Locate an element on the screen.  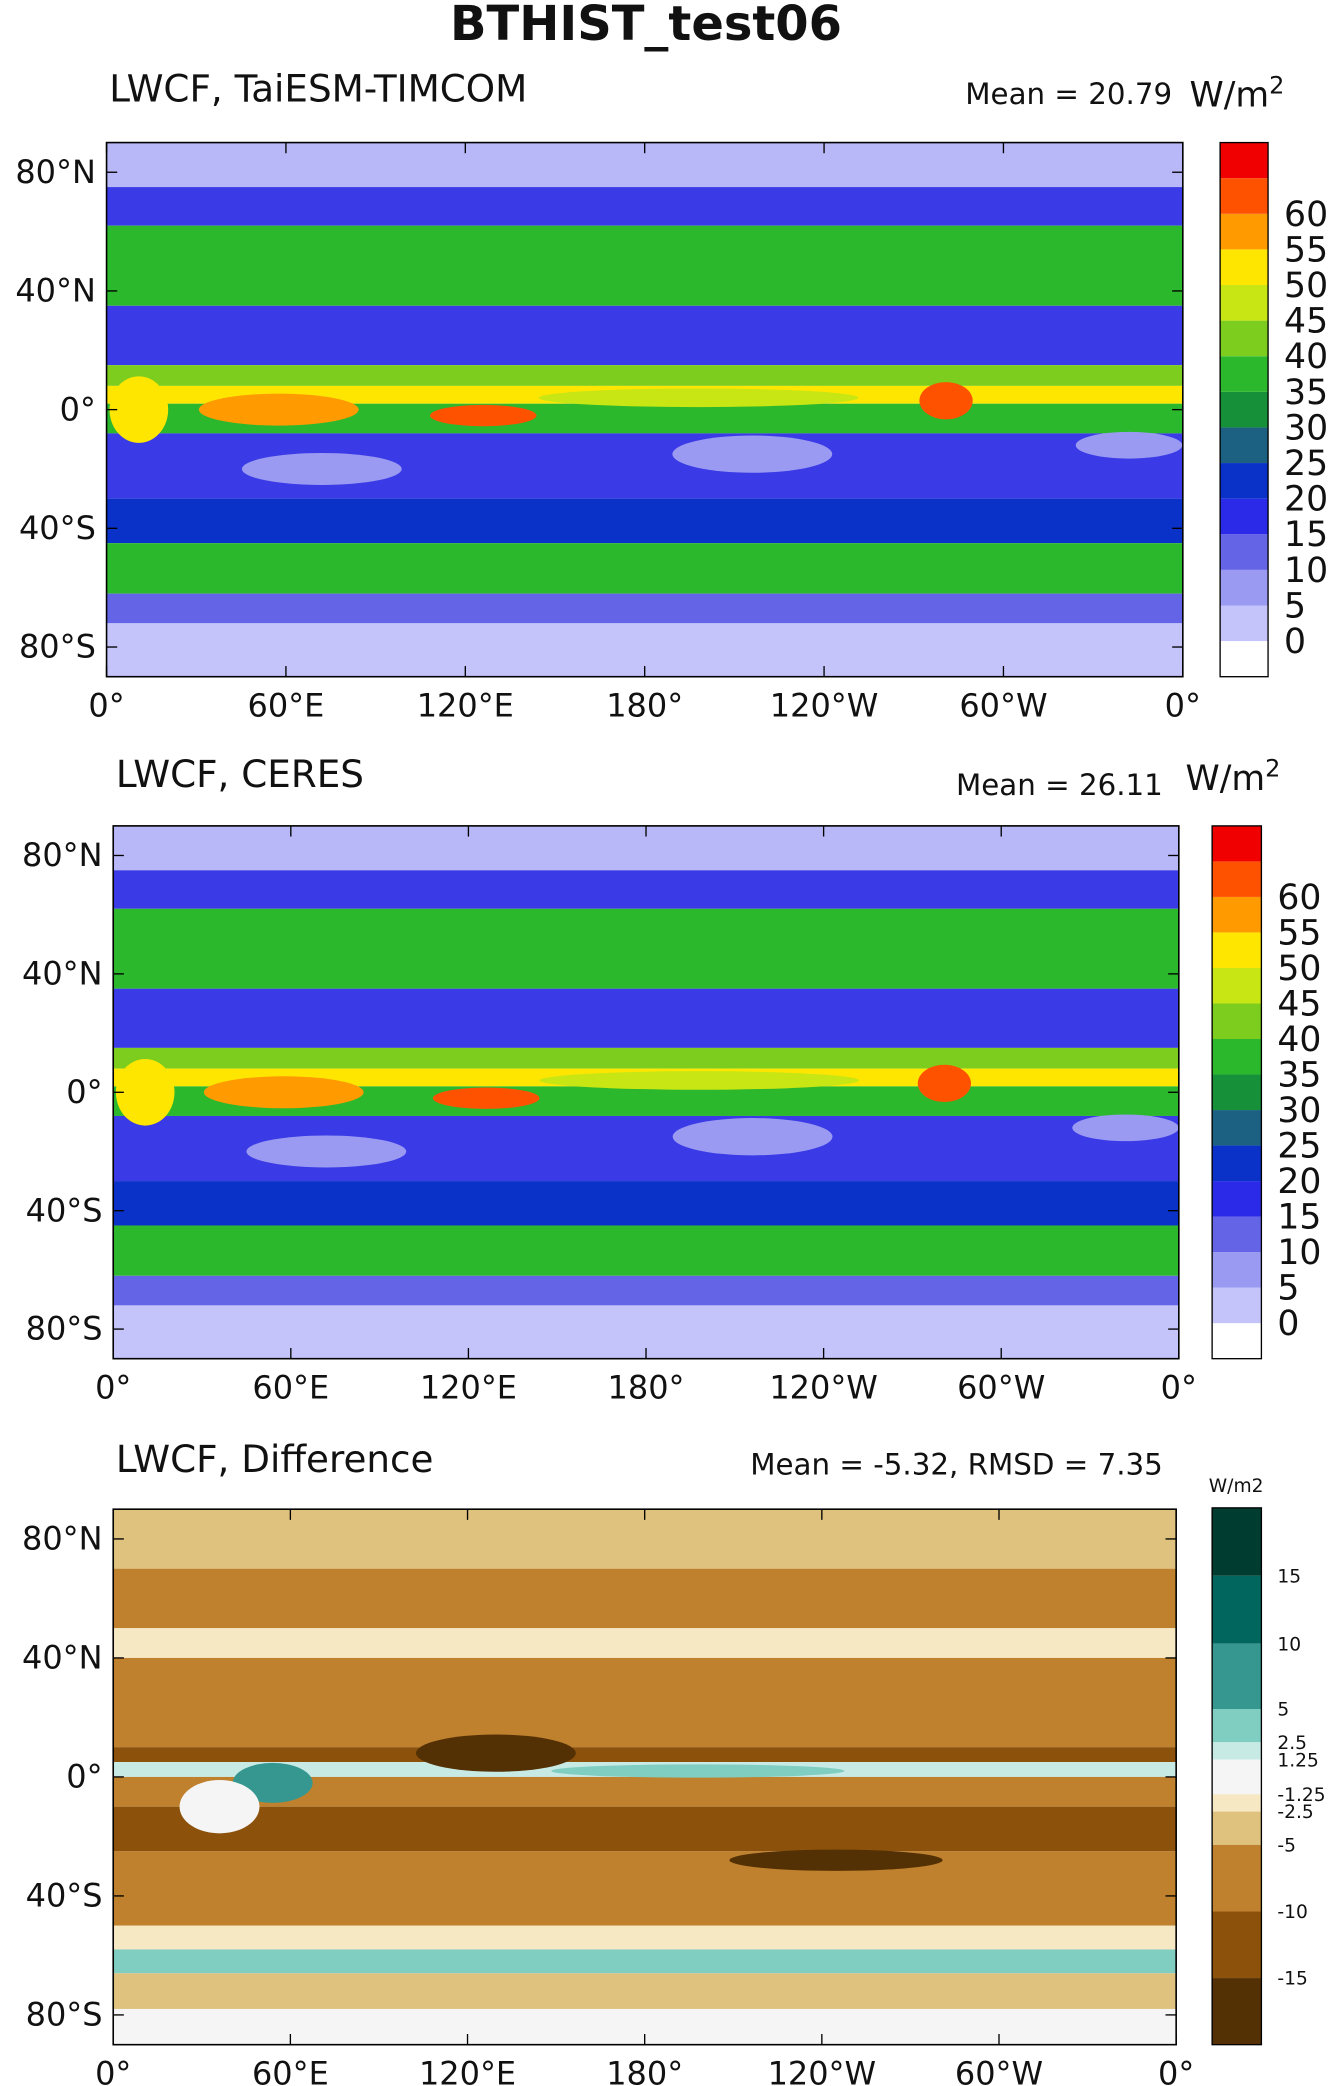
colorbar-label: 2.5 is located at coordinates (1292, 1743).